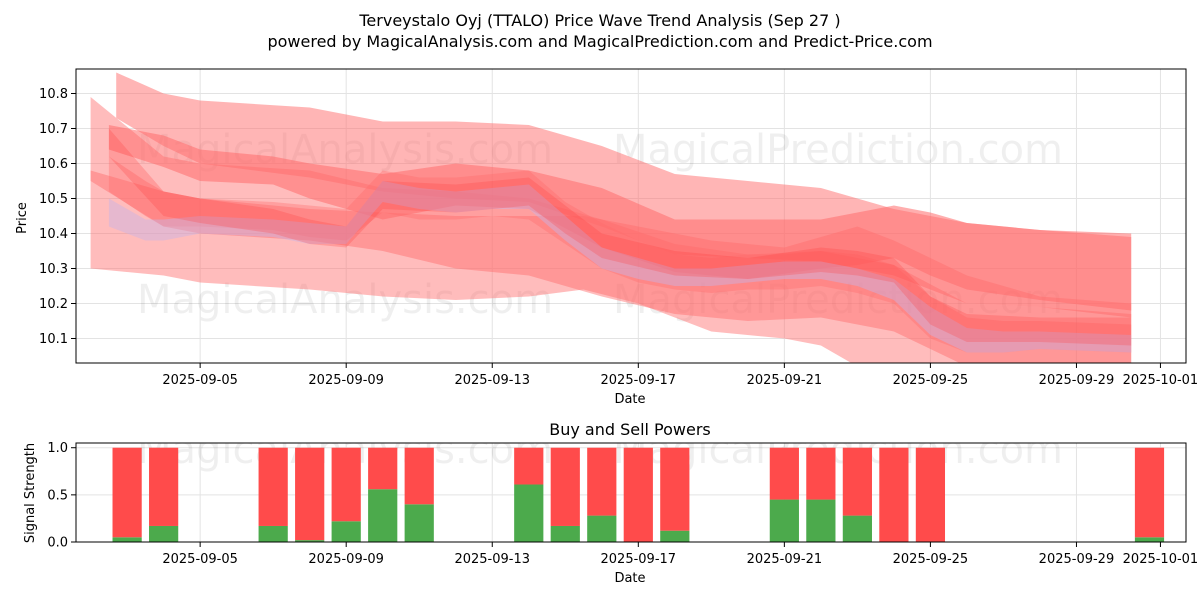  Describe the element at coordinates (1077, 380) in the screenshot. I see `price-x-tick-label: 2025-09-29` at that location.